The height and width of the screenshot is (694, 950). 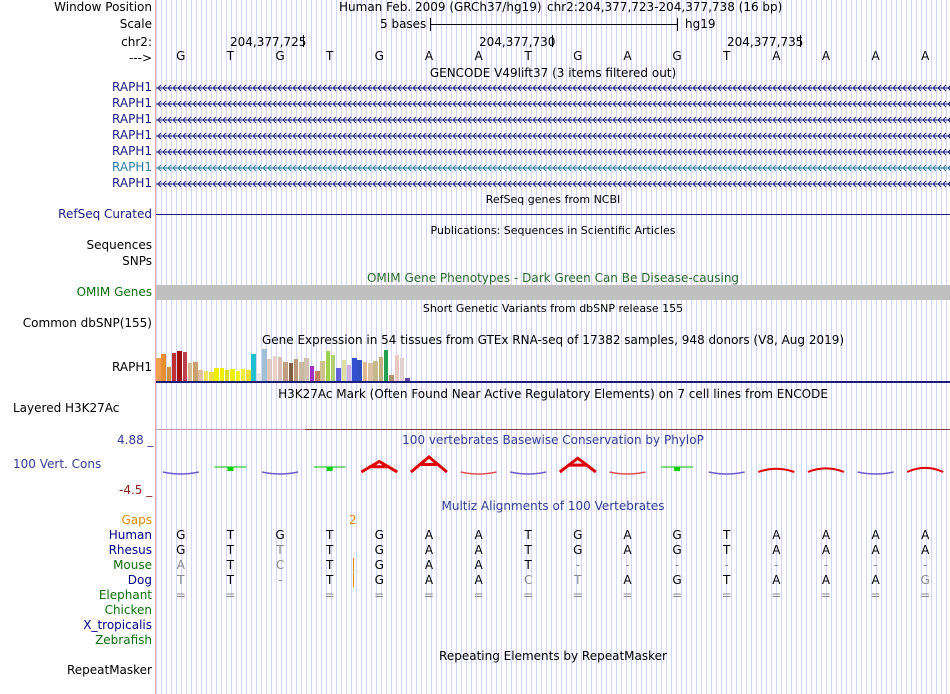 I want to click on alignment-base: =, so click(x=825, y=595).